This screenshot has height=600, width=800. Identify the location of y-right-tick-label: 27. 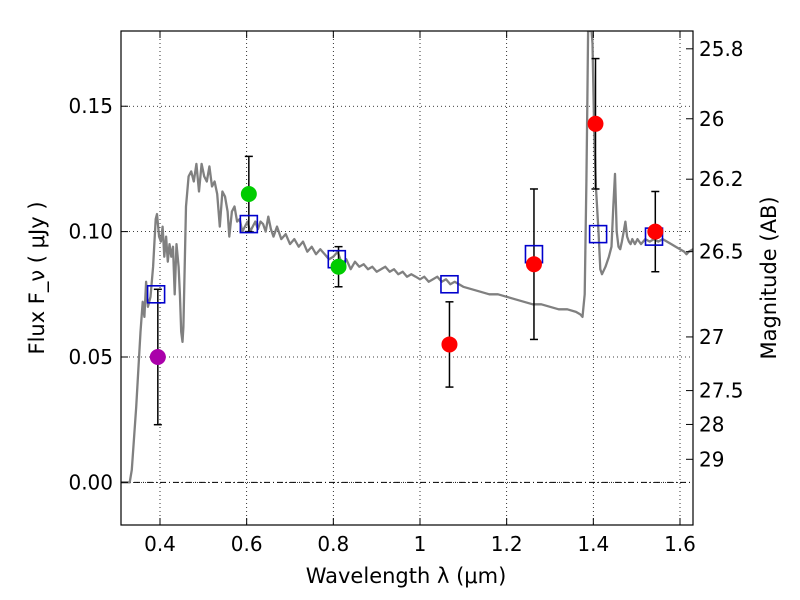
(711, 337).